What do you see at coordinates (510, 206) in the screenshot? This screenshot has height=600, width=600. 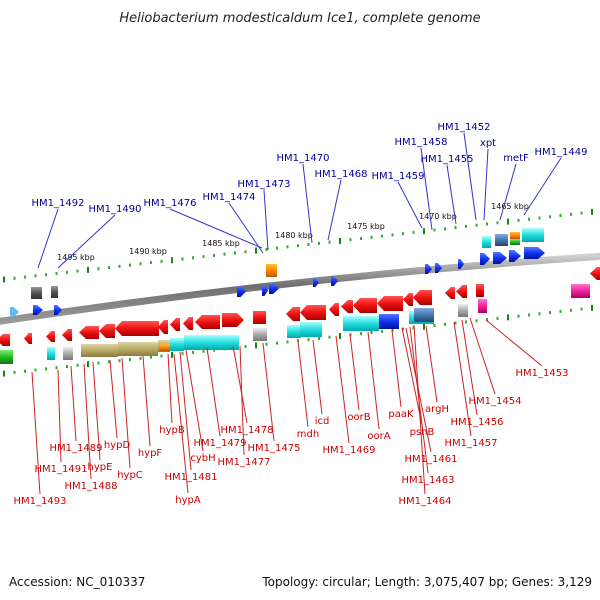 I see `scale-label: 1465 kbp` at bounding box center [510, 206].